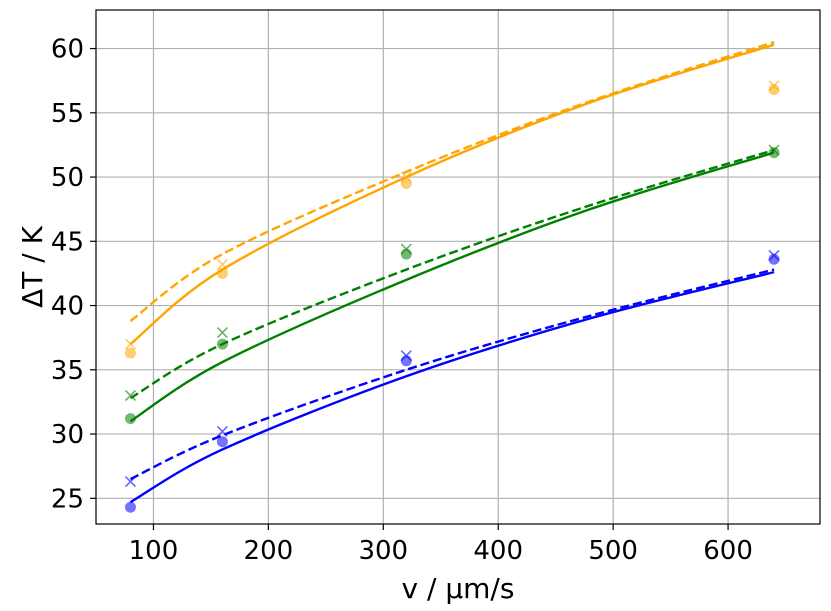 The image size is (831, 611). What do you see at coordinates (154, 551) in the screenshot?
I see `x-tick-label: 100` at bounding box center [154, 551].